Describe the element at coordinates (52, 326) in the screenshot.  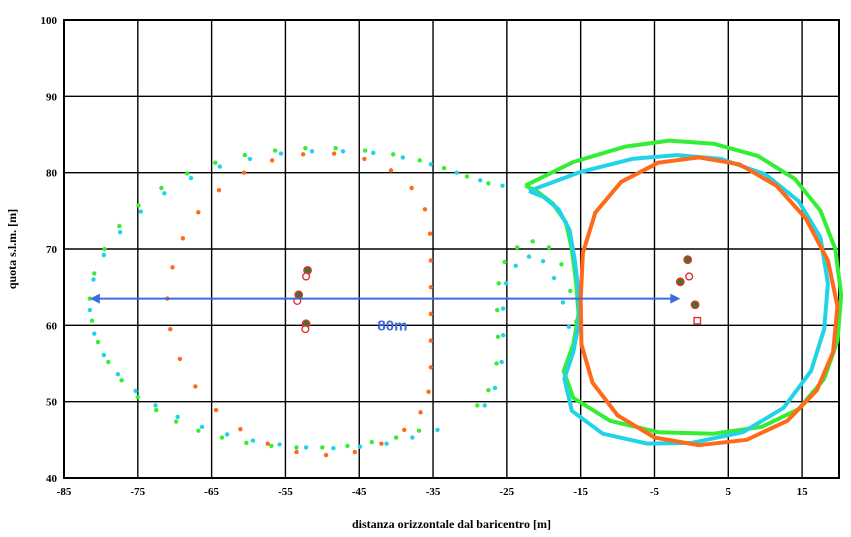
I see `y-tick-label: 60` at that location.